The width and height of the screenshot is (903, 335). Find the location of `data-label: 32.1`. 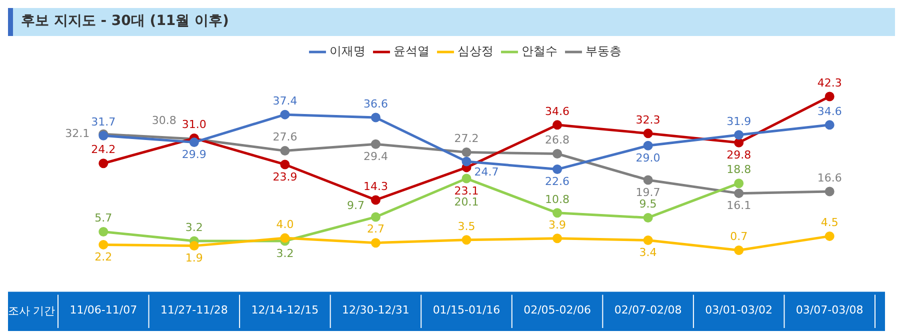

data-label: 32.1 is located at coordinates (77, 133).